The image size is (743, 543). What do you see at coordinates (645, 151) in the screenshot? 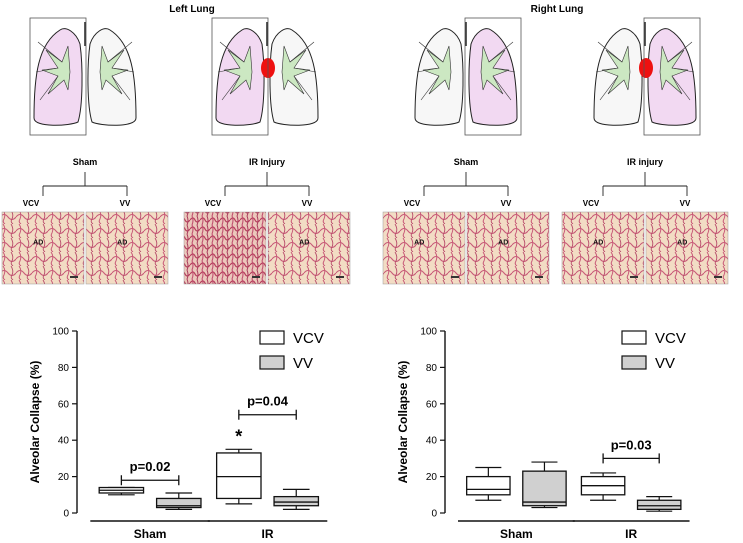
I see `lung-group-1: IR injury VCV AD VV AD` at bounding box center [645, 151].